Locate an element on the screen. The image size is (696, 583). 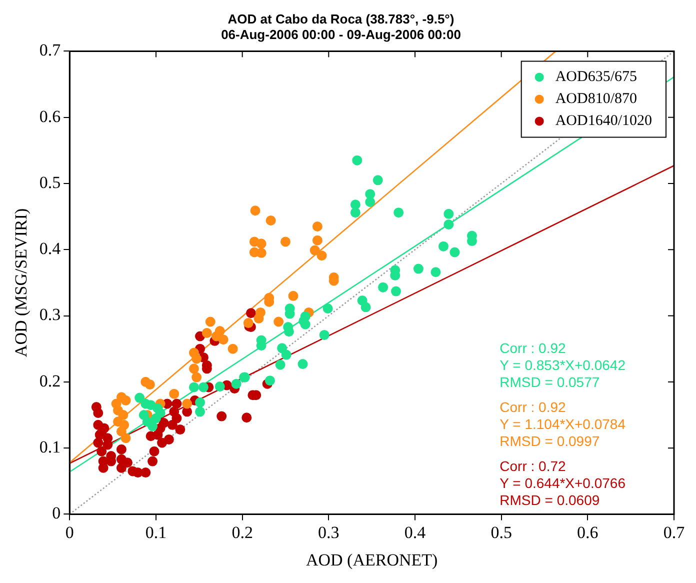
legend-label: AOD810/870 is located at coordinates (596, 99).